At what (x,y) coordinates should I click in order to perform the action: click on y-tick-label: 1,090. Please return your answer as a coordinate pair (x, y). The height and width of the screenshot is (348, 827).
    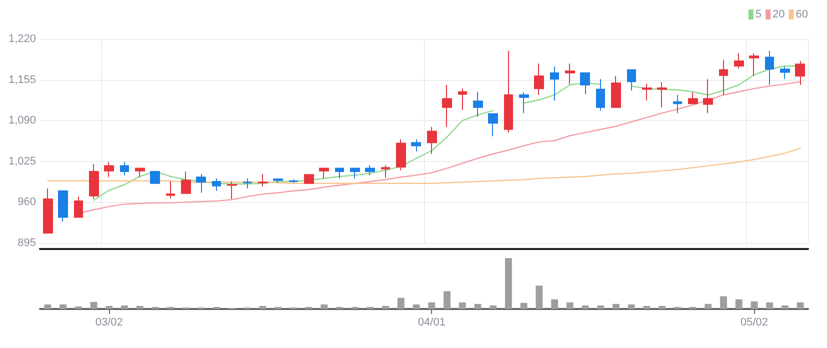
    Looking at the image, I should click on (22, 120).